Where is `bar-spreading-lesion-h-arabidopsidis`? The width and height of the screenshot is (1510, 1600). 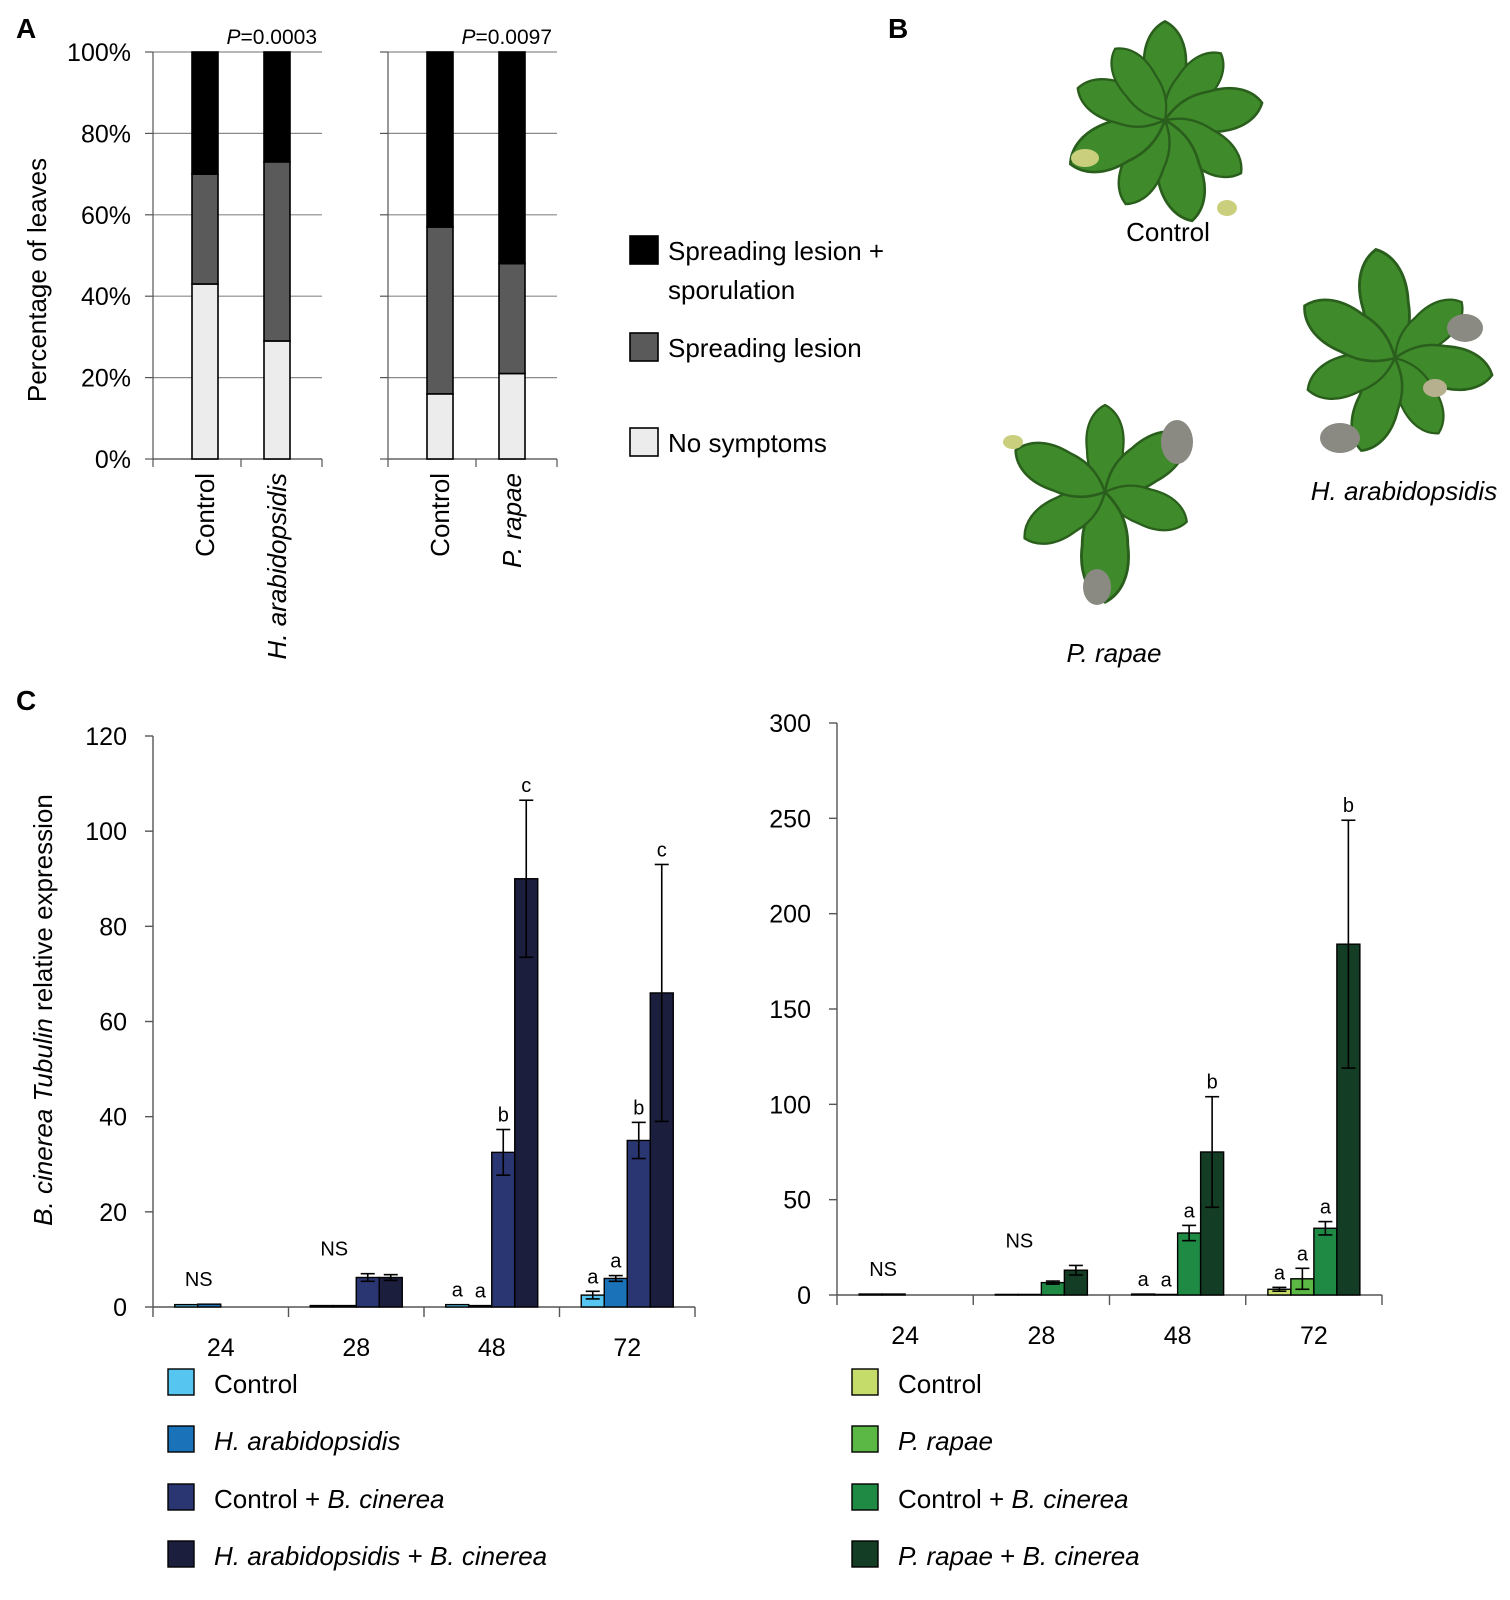
bar-spreading-lesion-h-arabidopsidis is located at coordinates (277, 251).